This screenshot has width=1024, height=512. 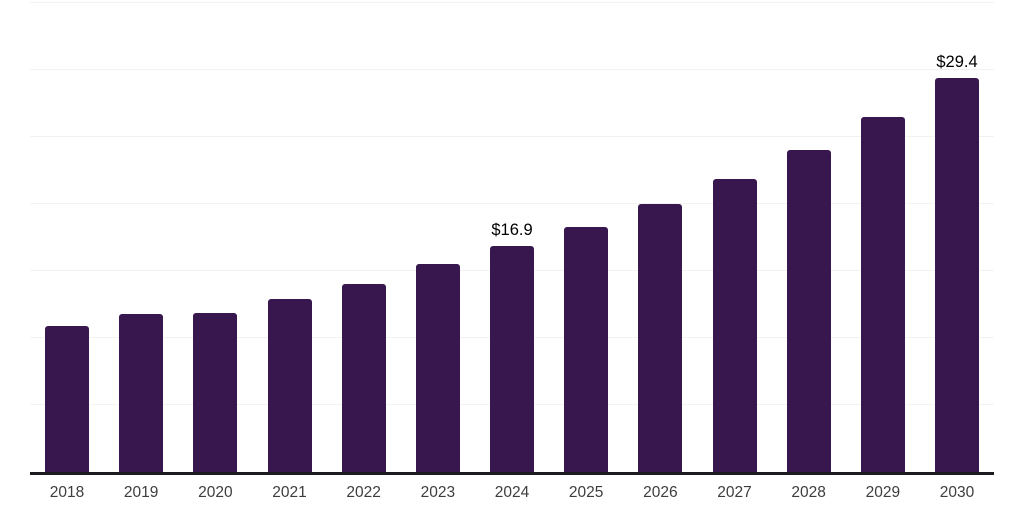 What do you see at coordinates (586, 492) in the screenshot?
I see `x-tick-label-2025: 2025` at bounding box center [586, 492].